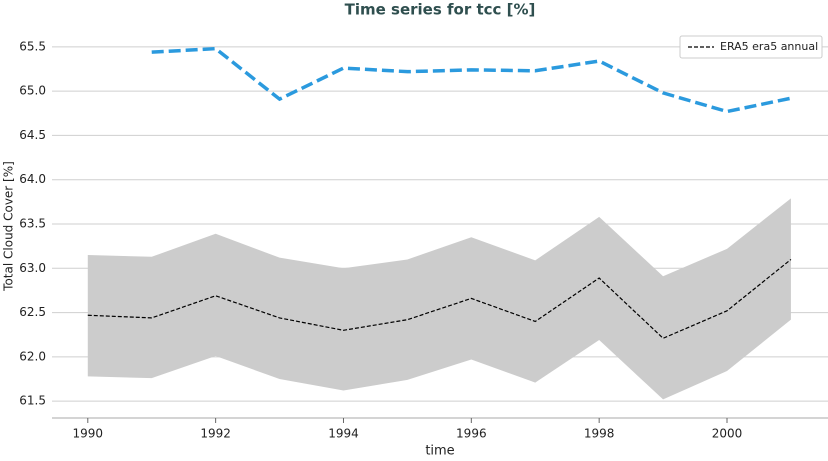 This screenshot has height=461, width=828. I want to click on x-tick-label: 1994, so click(343, 434).